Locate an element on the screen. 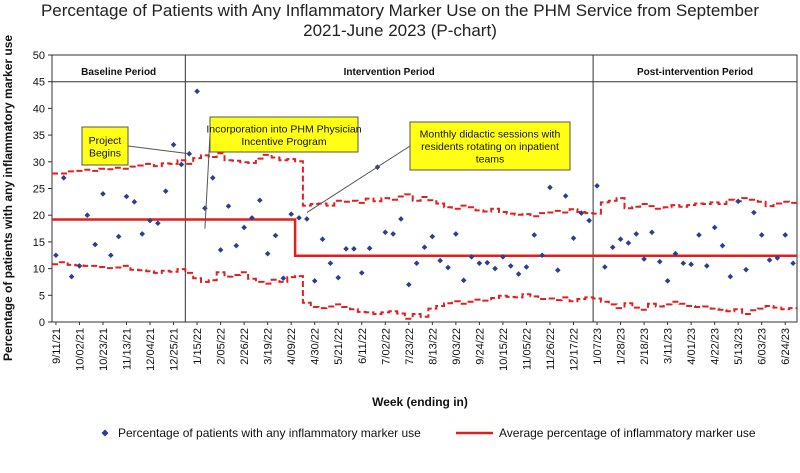 Image resolution: width=800 pixels, height=473 pixels. x-tick-label: 9/03/22 is located at coordinates (457, 346).